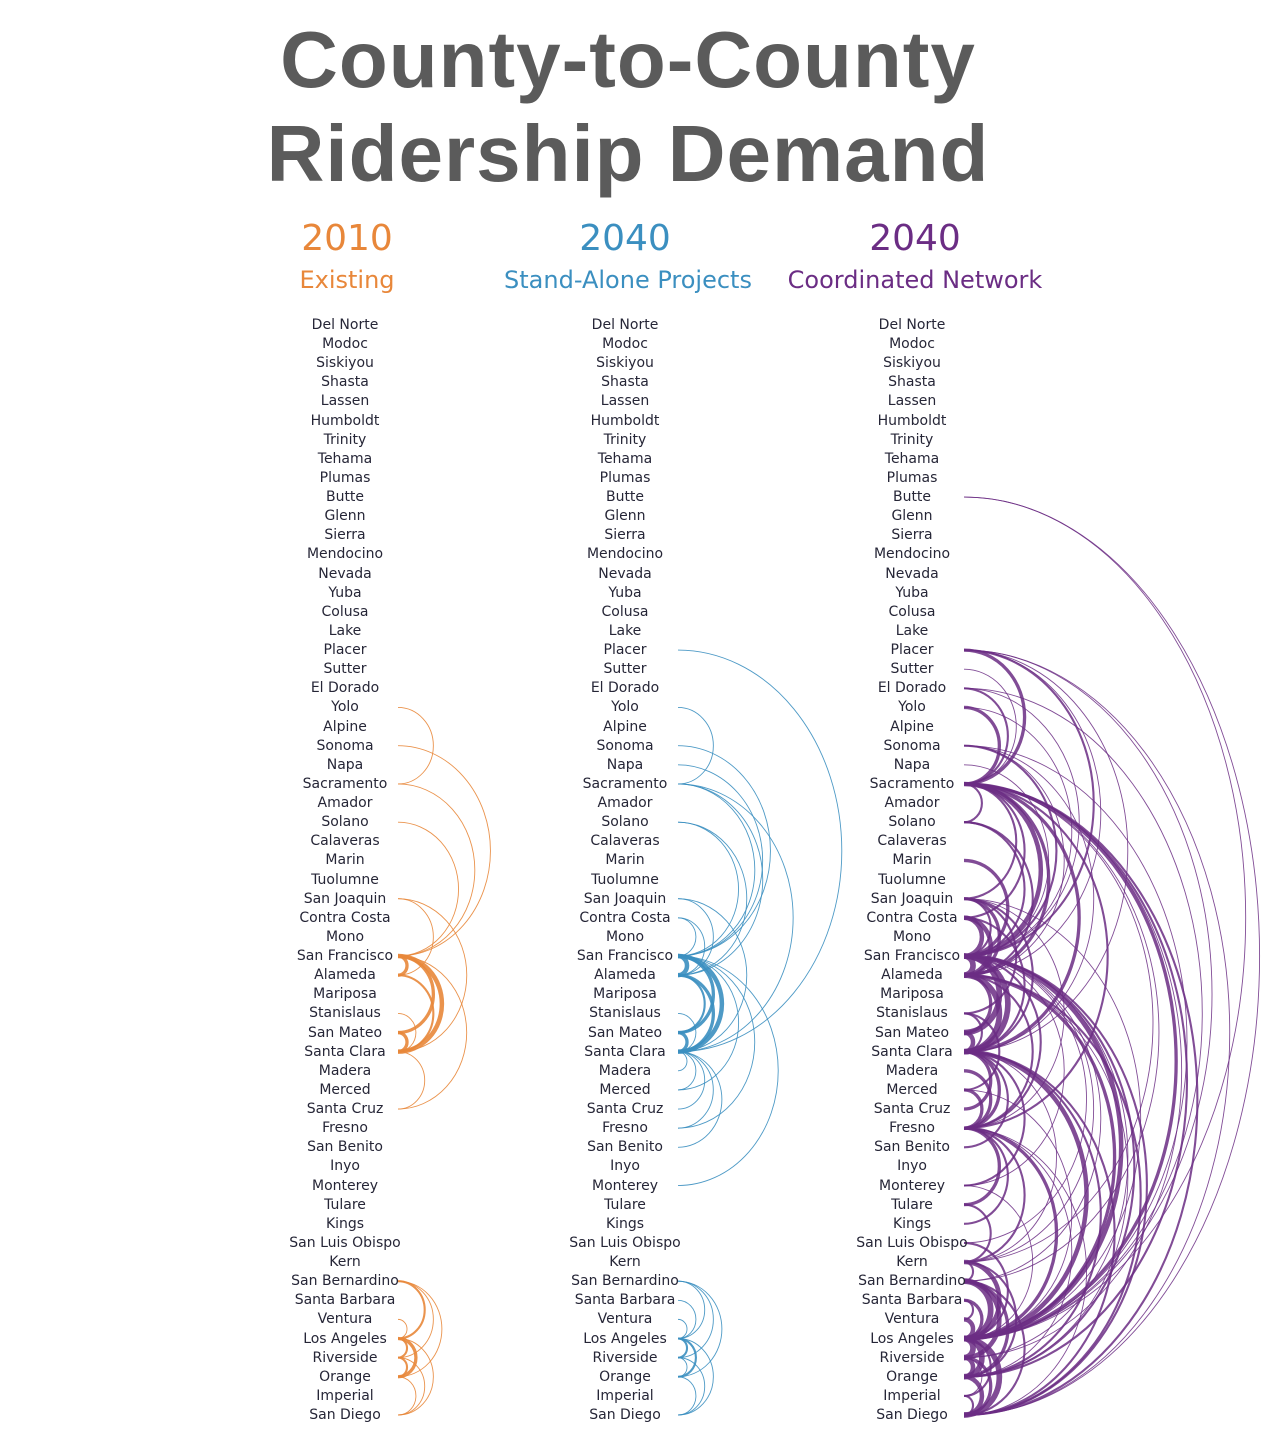 This screenshot has height=1432, width=1280. I want to click on county-label: Nevada, so click(345, 573).